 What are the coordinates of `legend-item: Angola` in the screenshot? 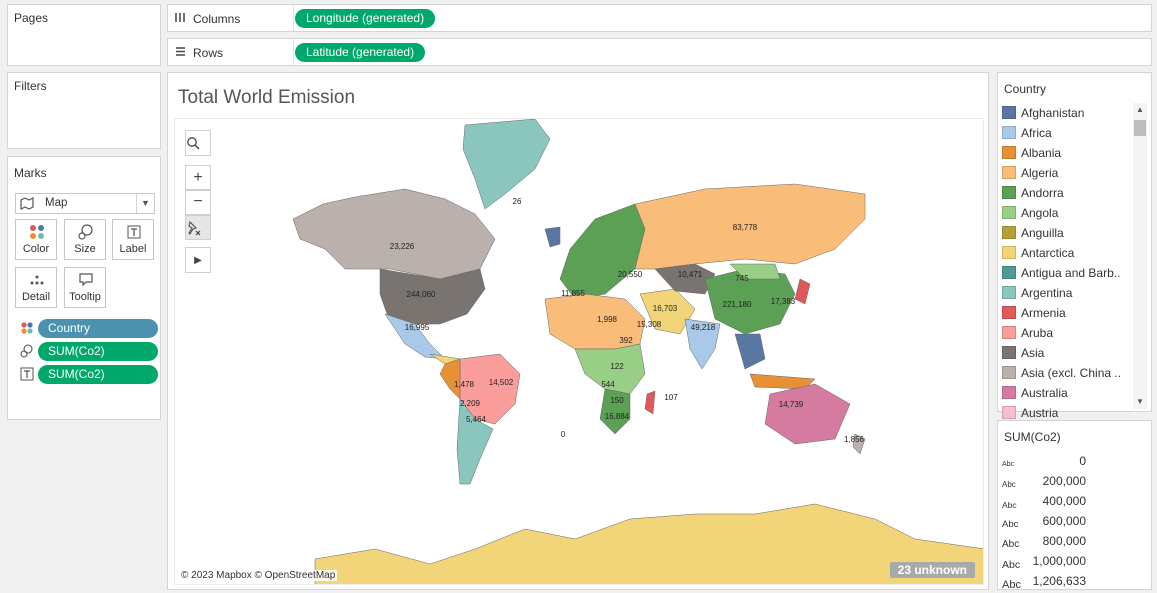 It's located at (1066, 213).